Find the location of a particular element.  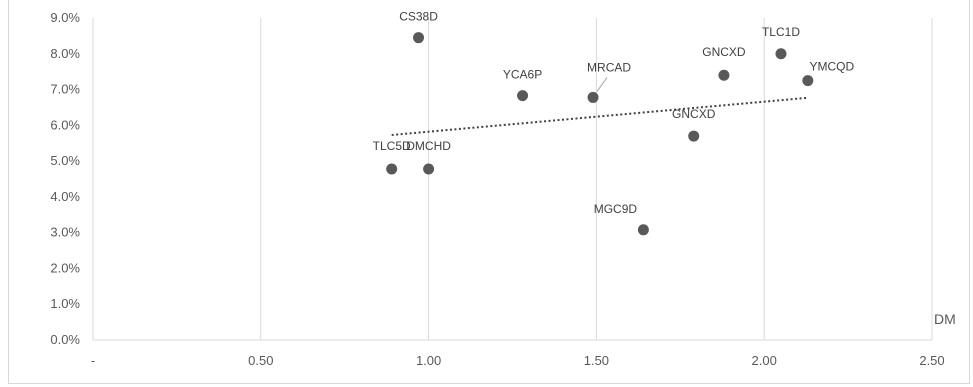

label-leader-line is located at coordinates (602, 84).